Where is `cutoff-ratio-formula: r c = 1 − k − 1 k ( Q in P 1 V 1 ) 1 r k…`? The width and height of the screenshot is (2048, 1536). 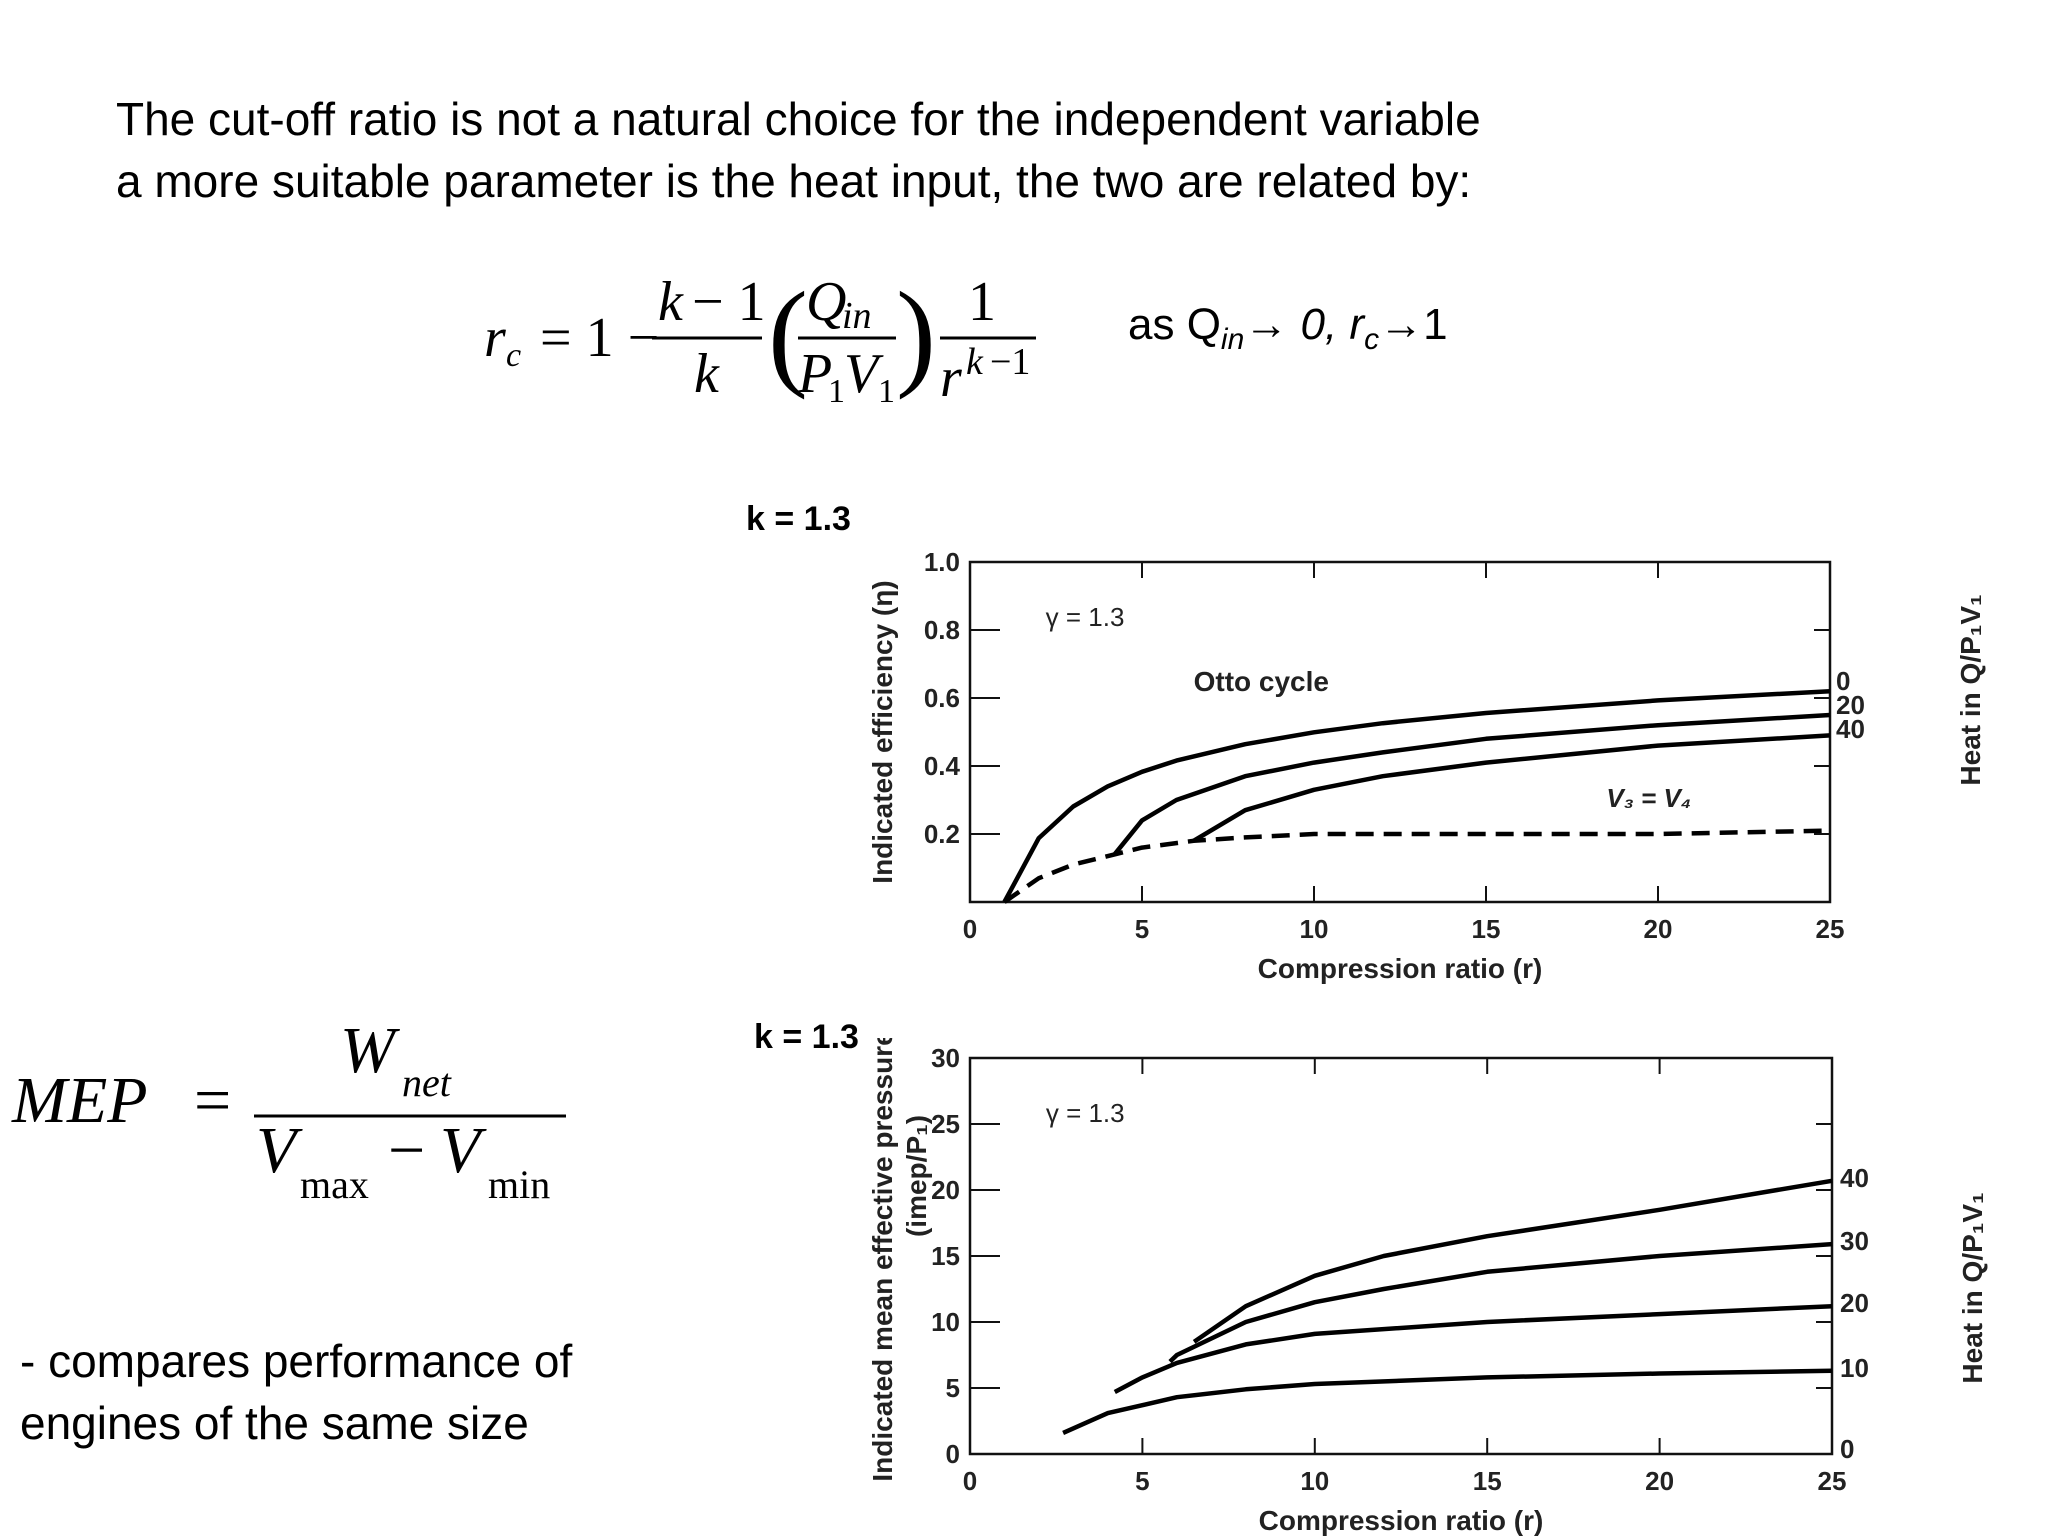 cutoff-ratio-formula: r c = 1 − k − 1 k ( Q in P 1 V 1 ) 1 r k… is located at coordinates (760, 338).